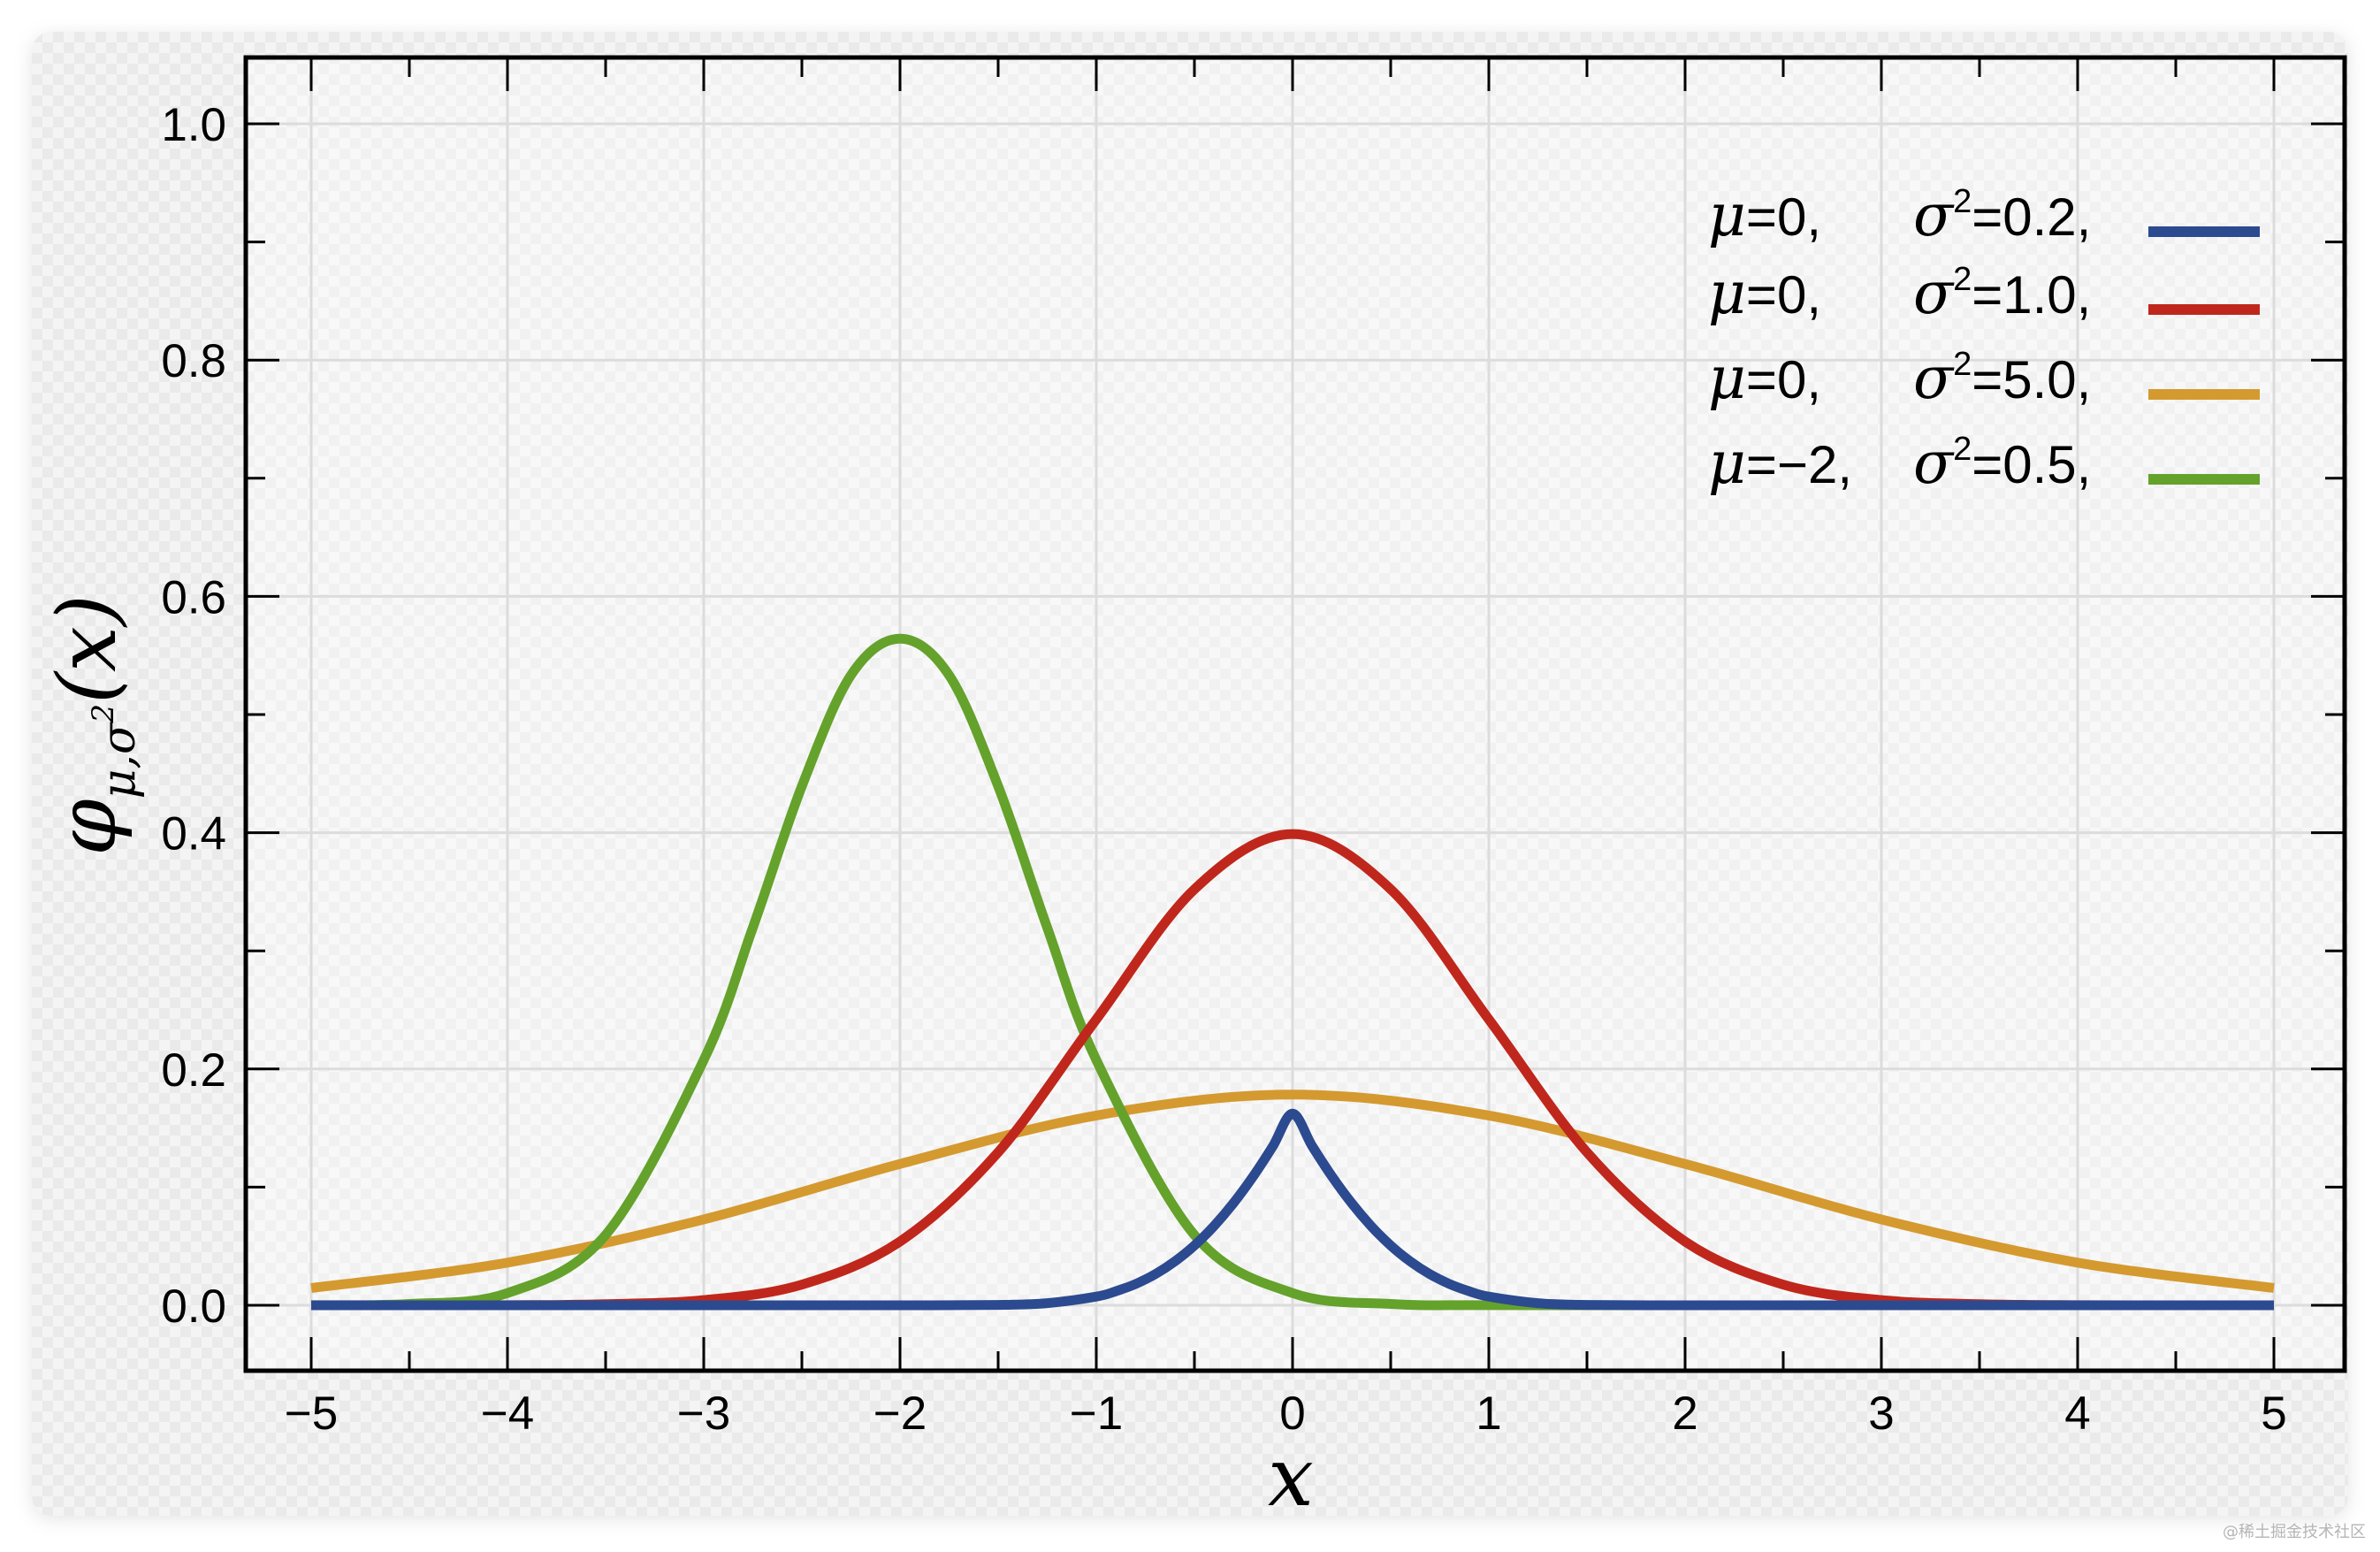  What do you see at coordinates (1684, 1414) in the screenshot?
I see `x-tick-label: 2` at bounding box center [1684, 1414].